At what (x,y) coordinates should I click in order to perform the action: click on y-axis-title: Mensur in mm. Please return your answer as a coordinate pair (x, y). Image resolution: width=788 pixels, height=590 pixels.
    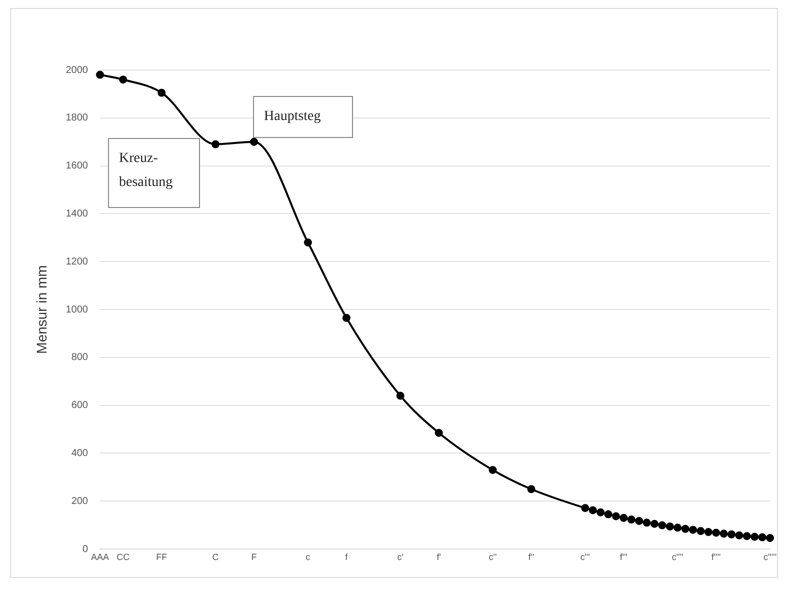
    Looking at the image, I should click on (41, 309).